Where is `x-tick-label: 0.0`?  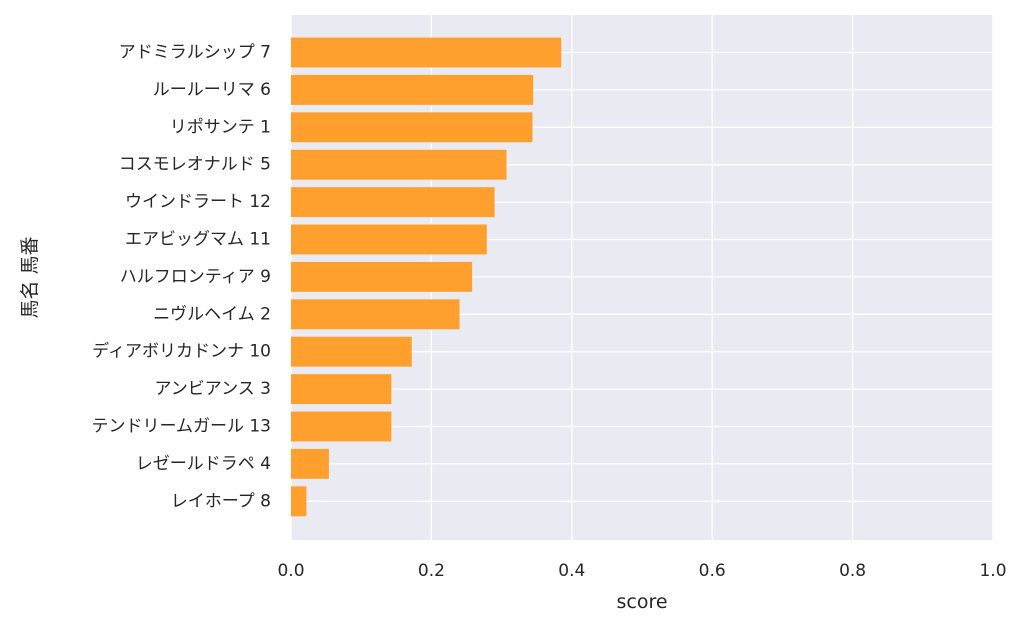 x-tick-label: 0.0 is located at coordinates (290, 571).